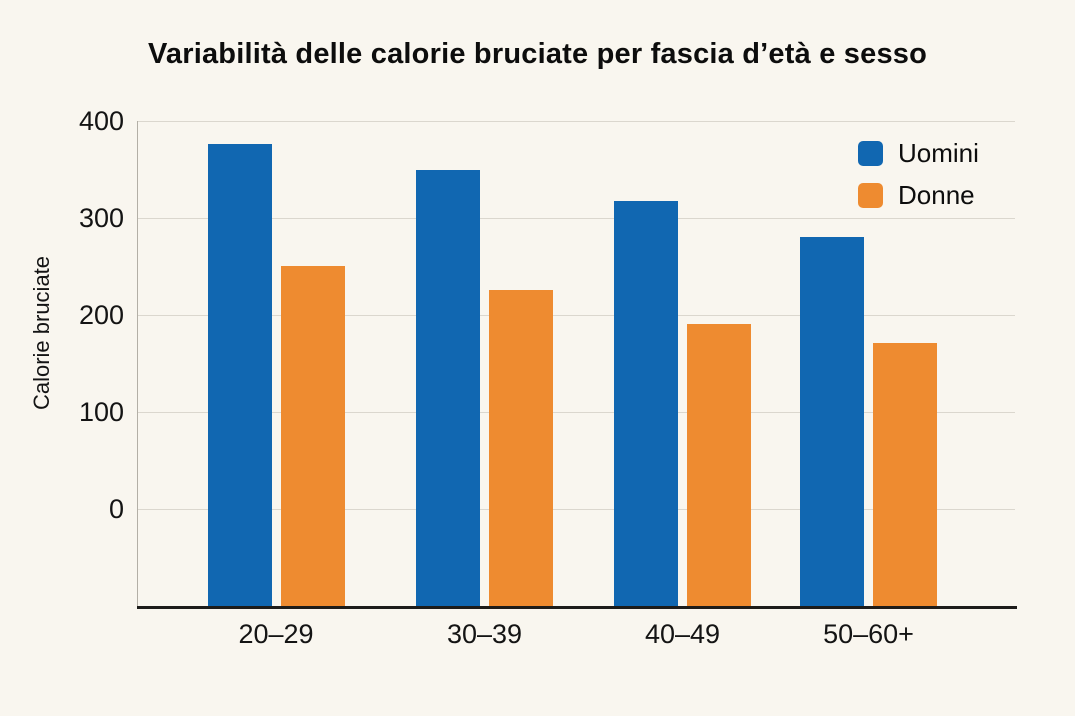  What do you see at coordinates (682, 634) in the screenshot?
I see `x-tick-label-40-49: 40–49` at bounding box center [682, 634].